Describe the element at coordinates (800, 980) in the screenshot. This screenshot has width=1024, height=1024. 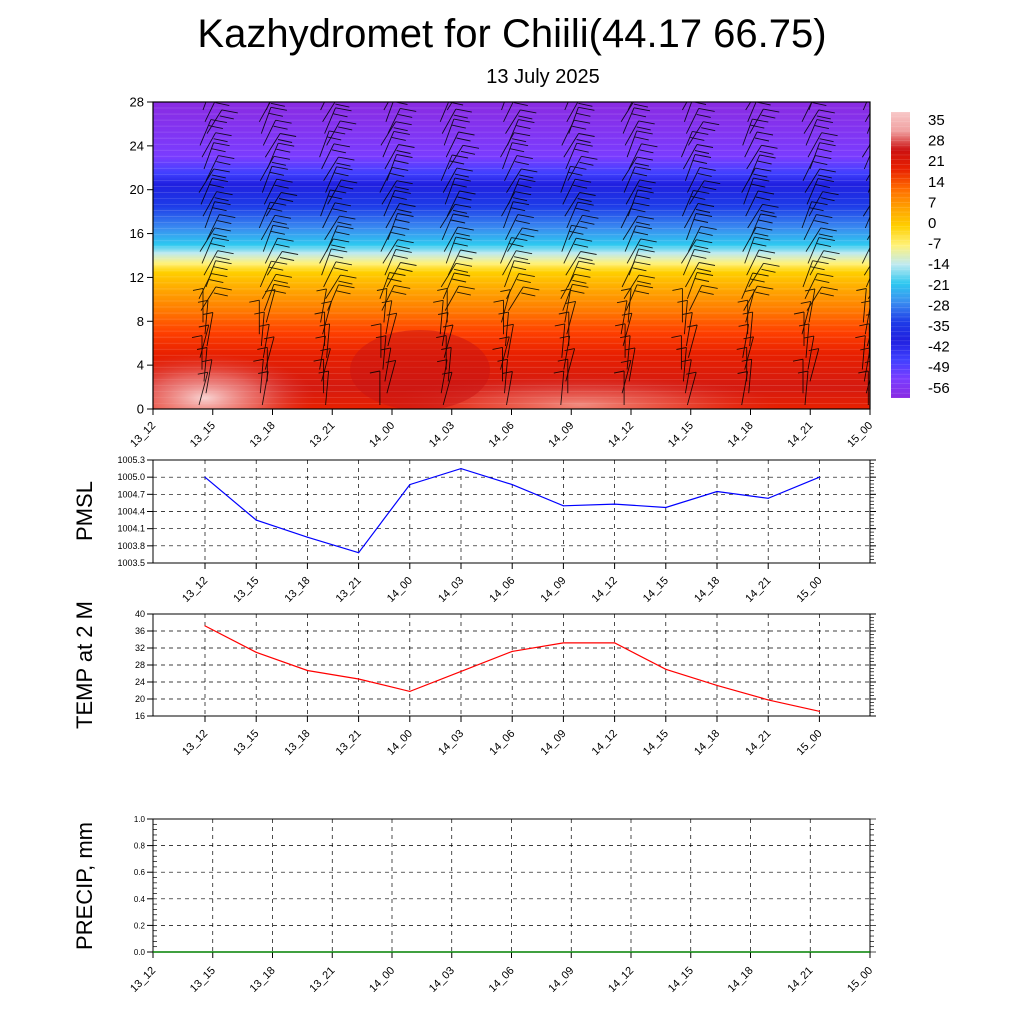
I see `x-tick-label: 14_21` at that location.